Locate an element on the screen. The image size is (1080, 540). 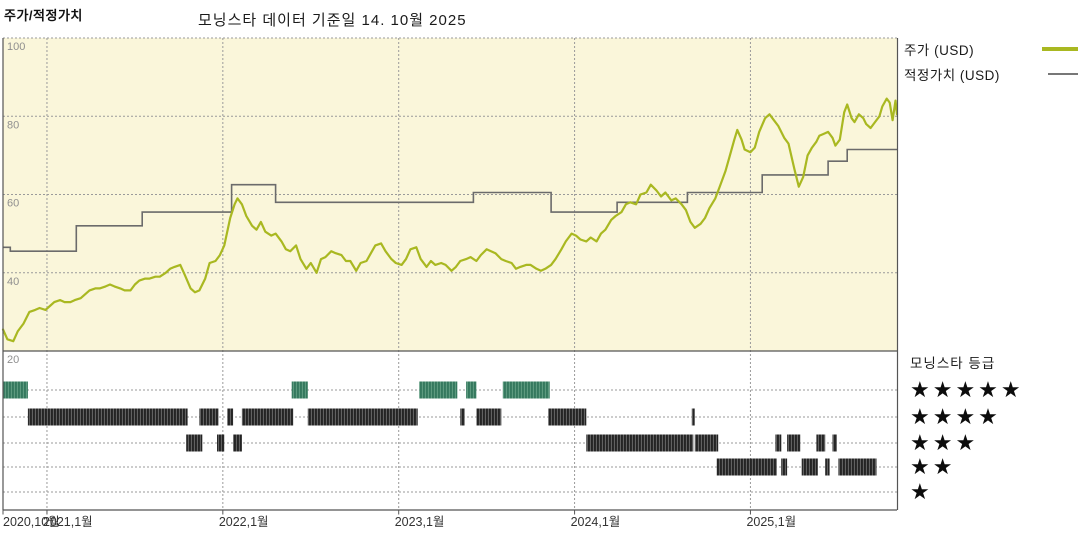
y-tick-label: 80 is located at coordinates (13, 125).